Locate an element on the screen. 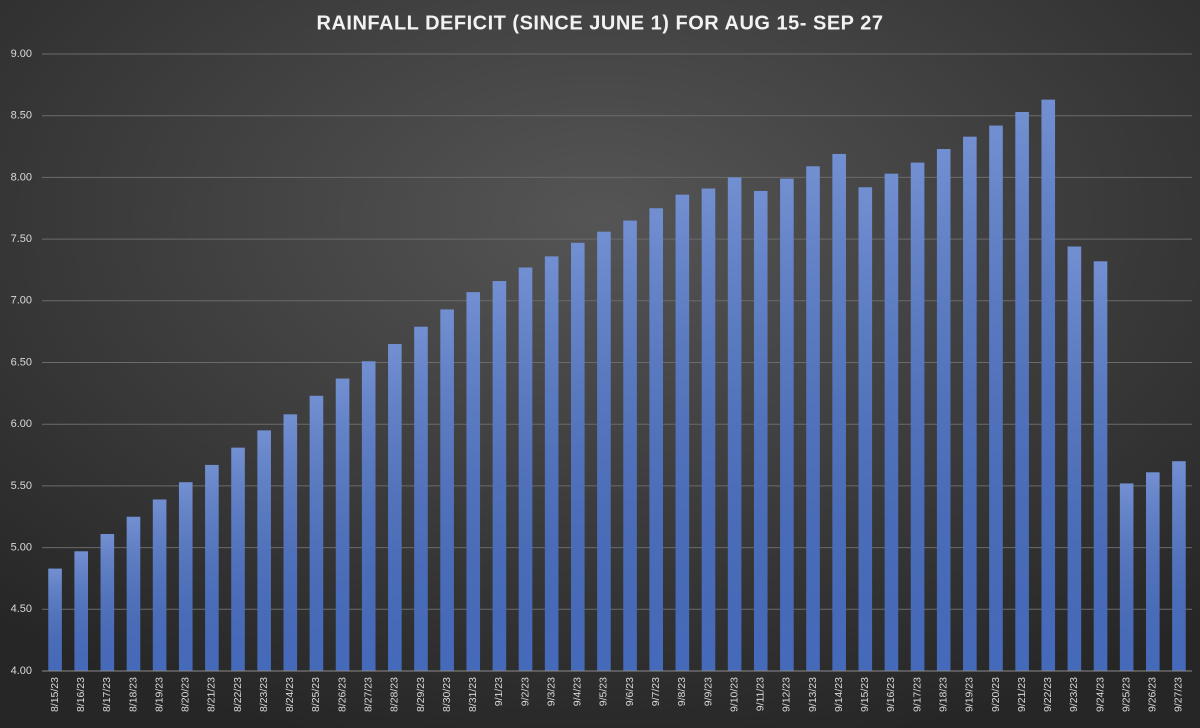 This screenshot has height=728, width=1200. x-tick-label: 8/24/23 is located at coordinates (290, 694).